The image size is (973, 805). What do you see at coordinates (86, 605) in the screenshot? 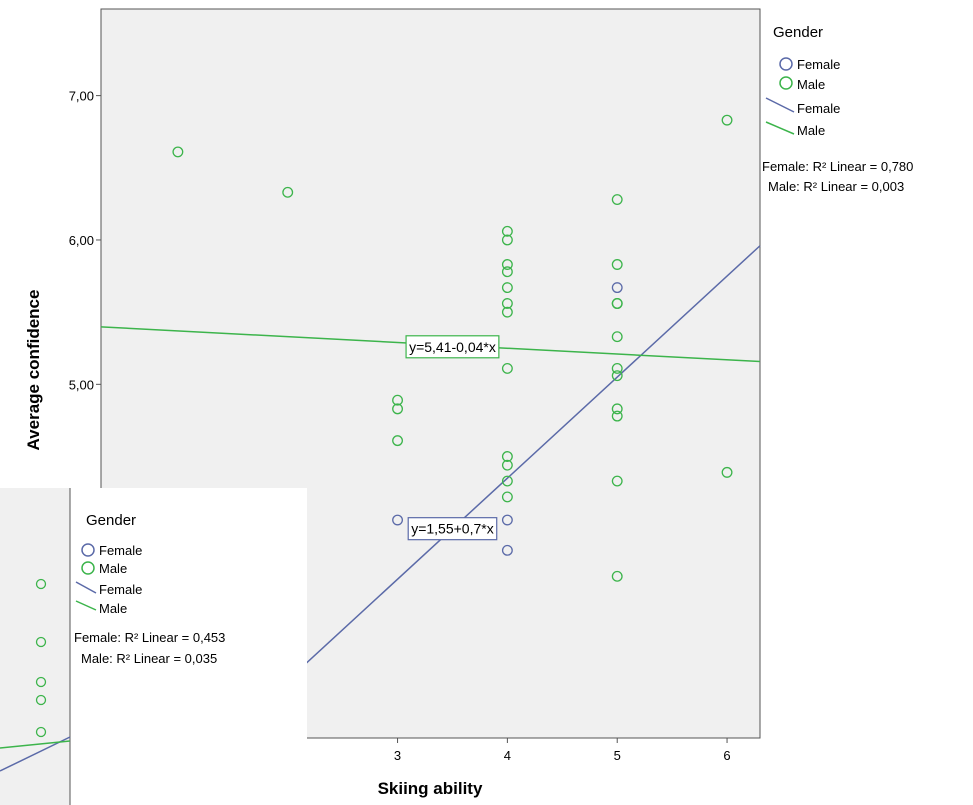
I see `inset-legend-male-line` at bounding box center [86, 605].